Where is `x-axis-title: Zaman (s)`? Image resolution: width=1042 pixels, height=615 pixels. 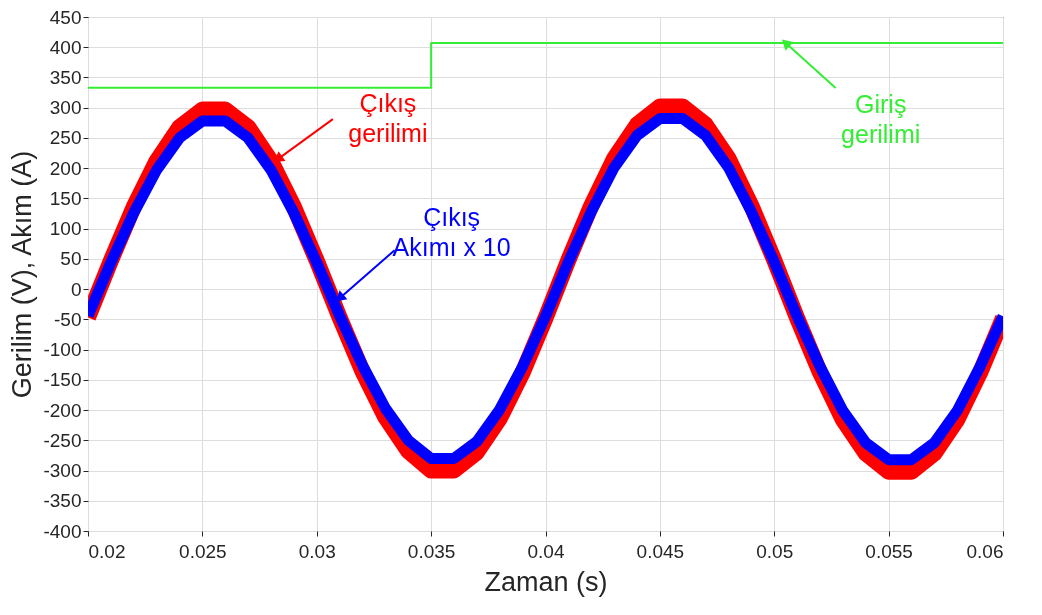 x-axis-title: Zaman (s) is located at coordinates (546, 581).